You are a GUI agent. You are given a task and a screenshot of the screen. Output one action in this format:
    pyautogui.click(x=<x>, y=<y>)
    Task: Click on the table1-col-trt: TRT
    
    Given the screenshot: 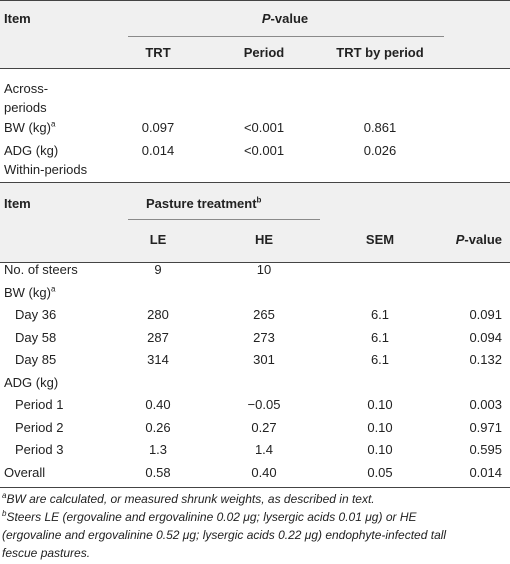 What is the action you would take?
    pyautogui.click(x=158, y=52)
    